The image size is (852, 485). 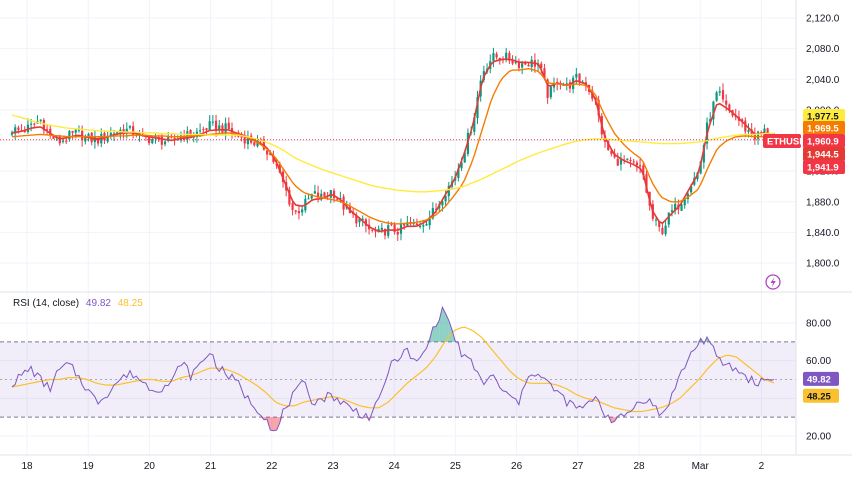 I want to click on lightning-icon, so click(x=773, y=282).